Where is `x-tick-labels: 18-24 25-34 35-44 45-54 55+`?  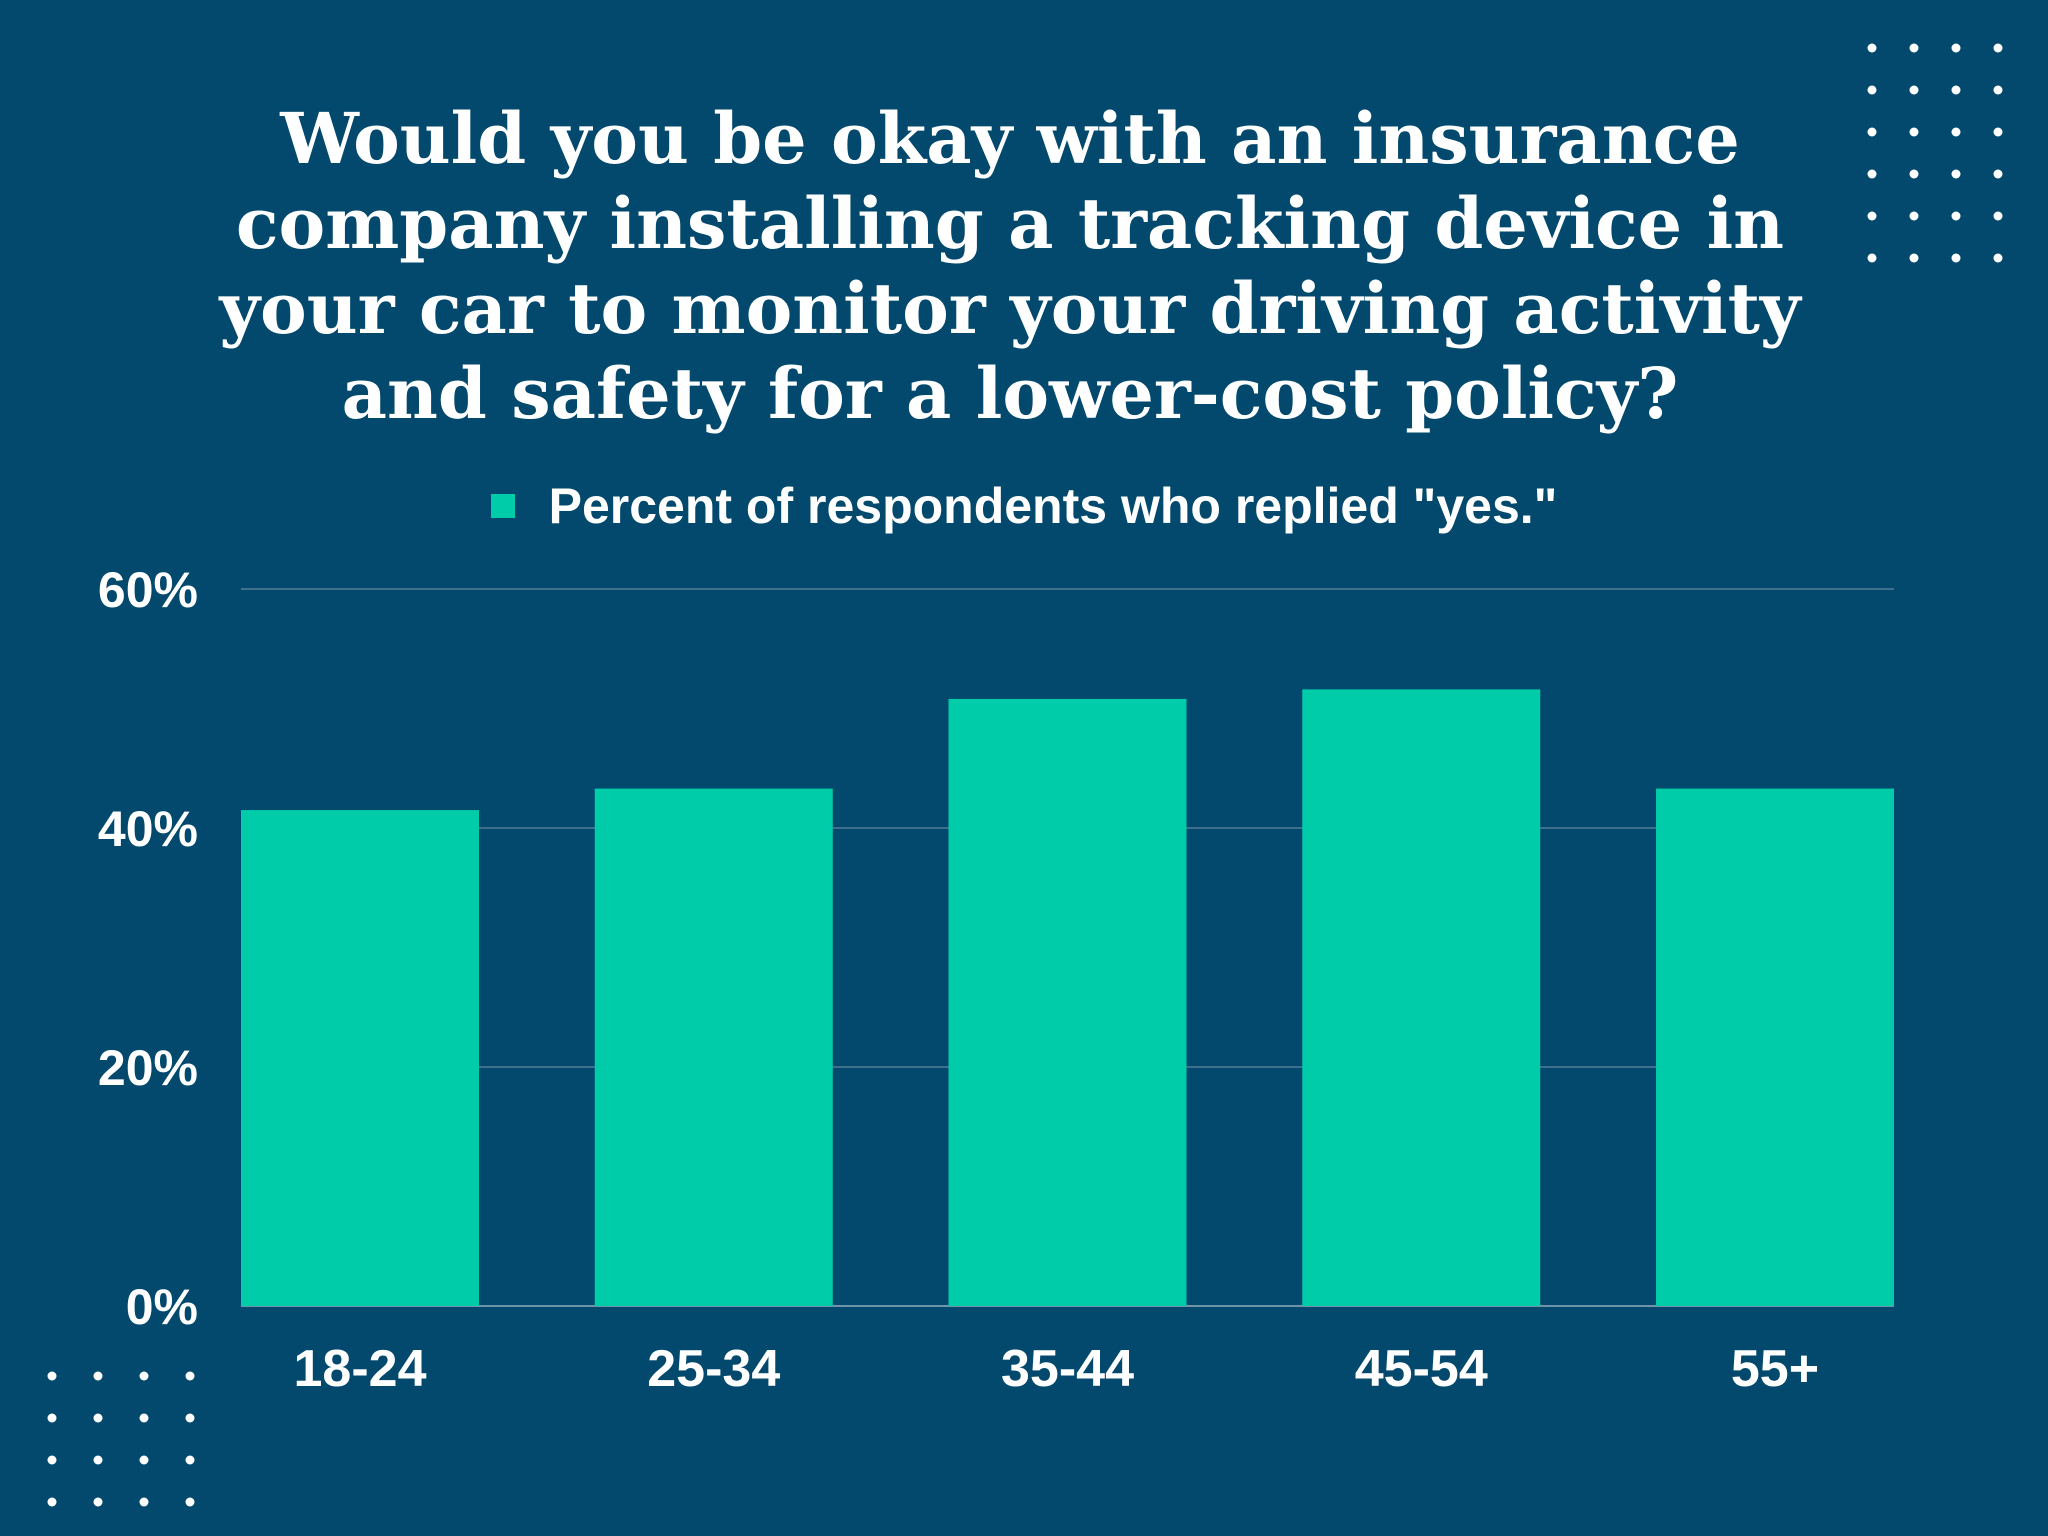 x-tick-labels: 18-24 25-34 35-44 45-54 55+ is located at coordinates (1057, 1369).